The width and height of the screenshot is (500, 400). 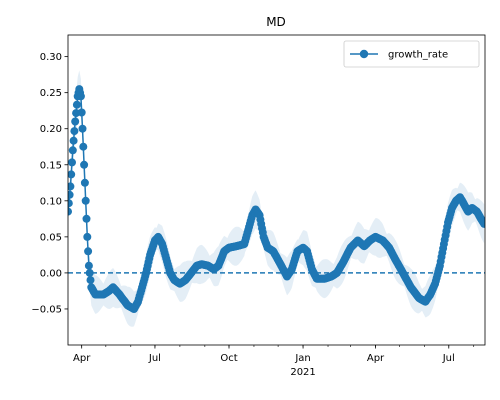 I want to click on y-tick-label: 0.00, so click(x=51, y=273).